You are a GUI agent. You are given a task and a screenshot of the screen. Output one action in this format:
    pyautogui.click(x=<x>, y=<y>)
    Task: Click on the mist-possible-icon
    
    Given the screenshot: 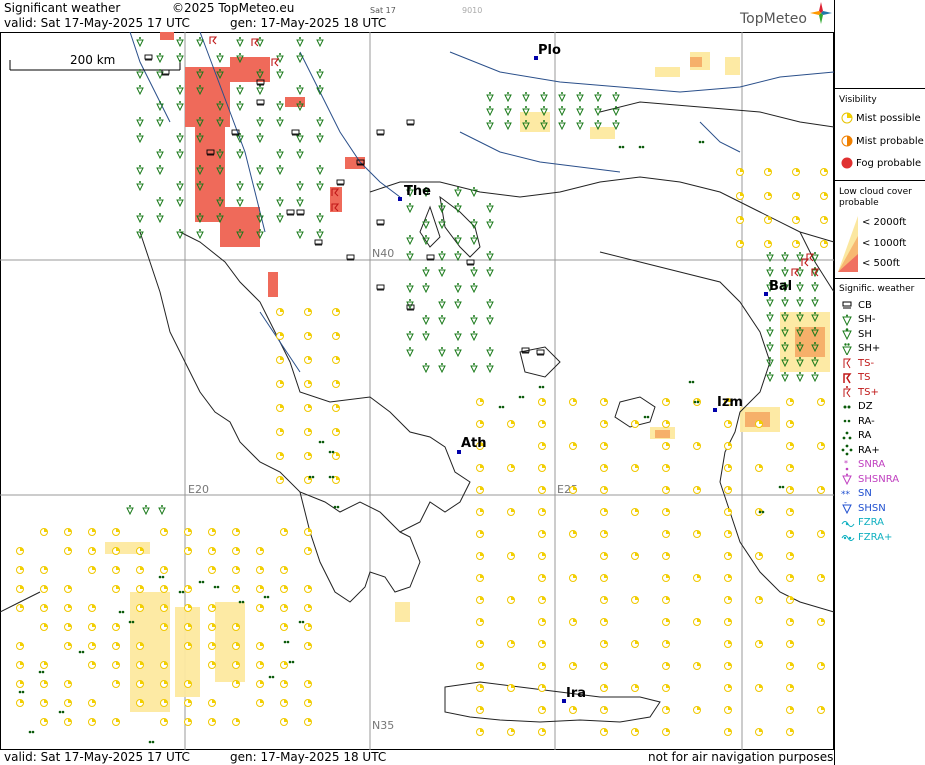 What is the action you would take?
    pyautogui.click(x=847, y=118)
    